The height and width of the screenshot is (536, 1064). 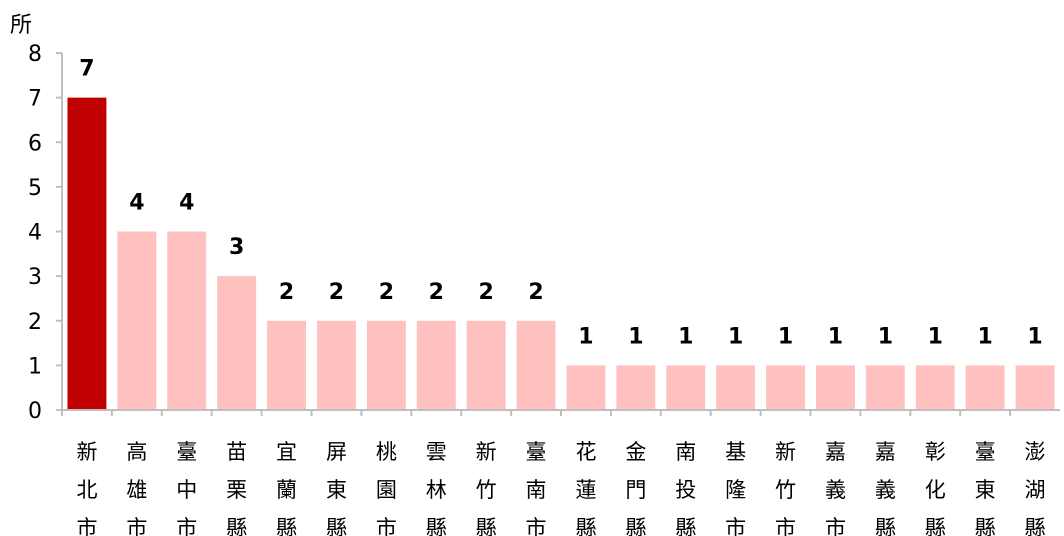 I want to click on data-label: 7, so click(x=86, y=69).